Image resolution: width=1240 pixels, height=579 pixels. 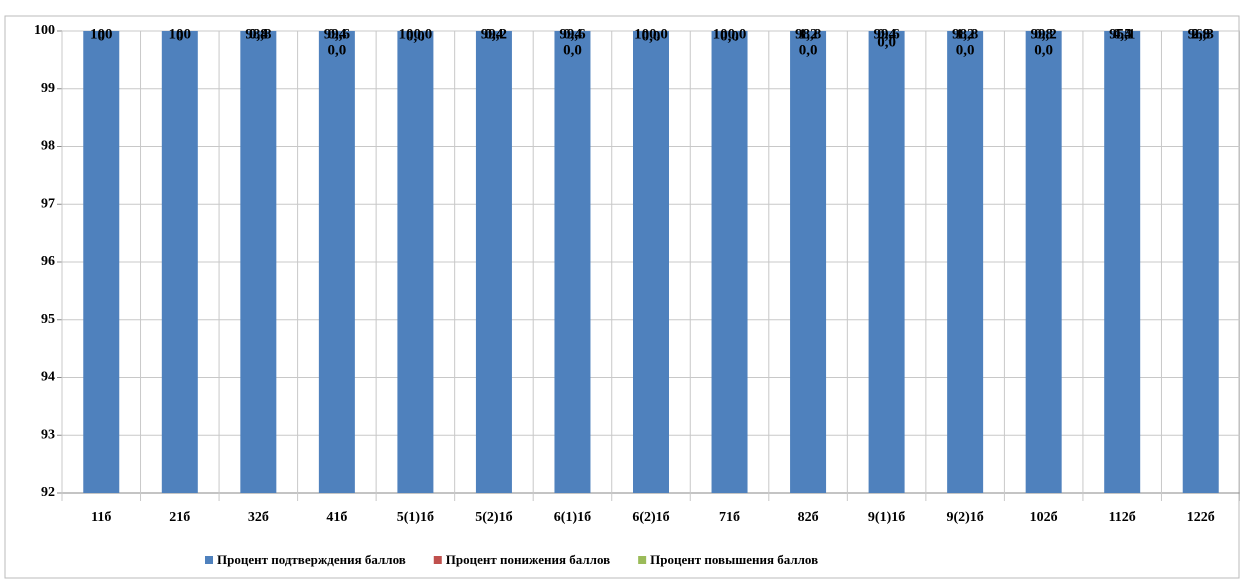 I want to click on x-tick-label: 122б, so click(x=1201, y=517).